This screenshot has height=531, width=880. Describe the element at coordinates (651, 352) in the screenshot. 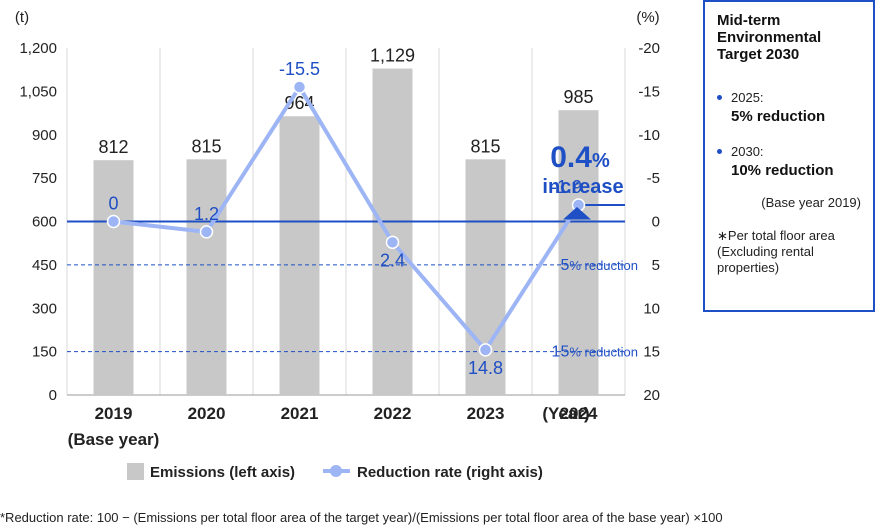

I see `right-tick-label: 15` at that location.